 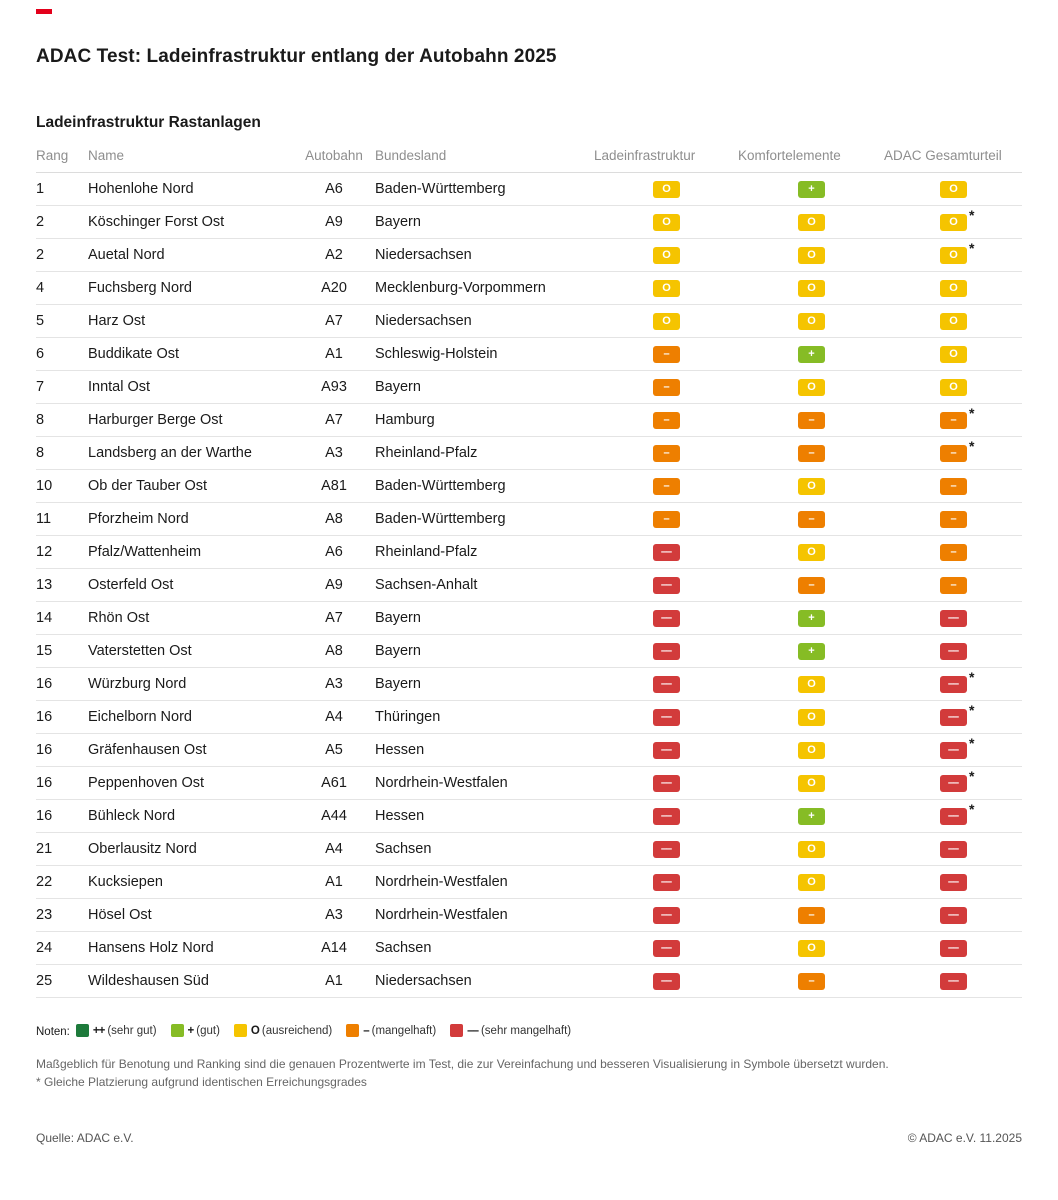 What do you see at coordinates (529, 519) in the screenshot?
I see `table-row: 11 Pforzheim Nord A8 Baden-Württemberg – – –` at bounding box center [529, 519].